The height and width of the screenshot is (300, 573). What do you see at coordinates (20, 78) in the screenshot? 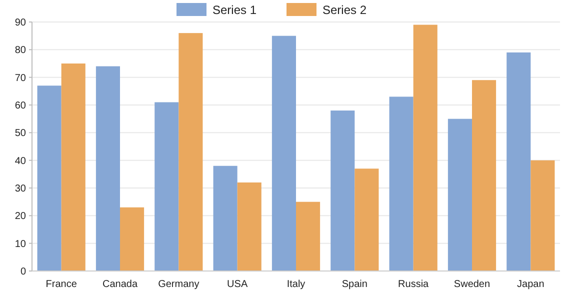
I see `y-tick-label: 70` at bounding box center [20, 78].